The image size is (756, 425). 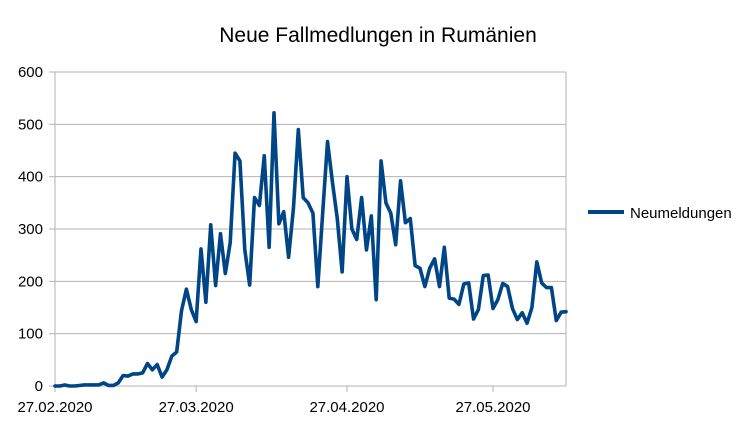 I want to click on x-tick-label-1: 27.03.2020, so click(x=196, y=407).